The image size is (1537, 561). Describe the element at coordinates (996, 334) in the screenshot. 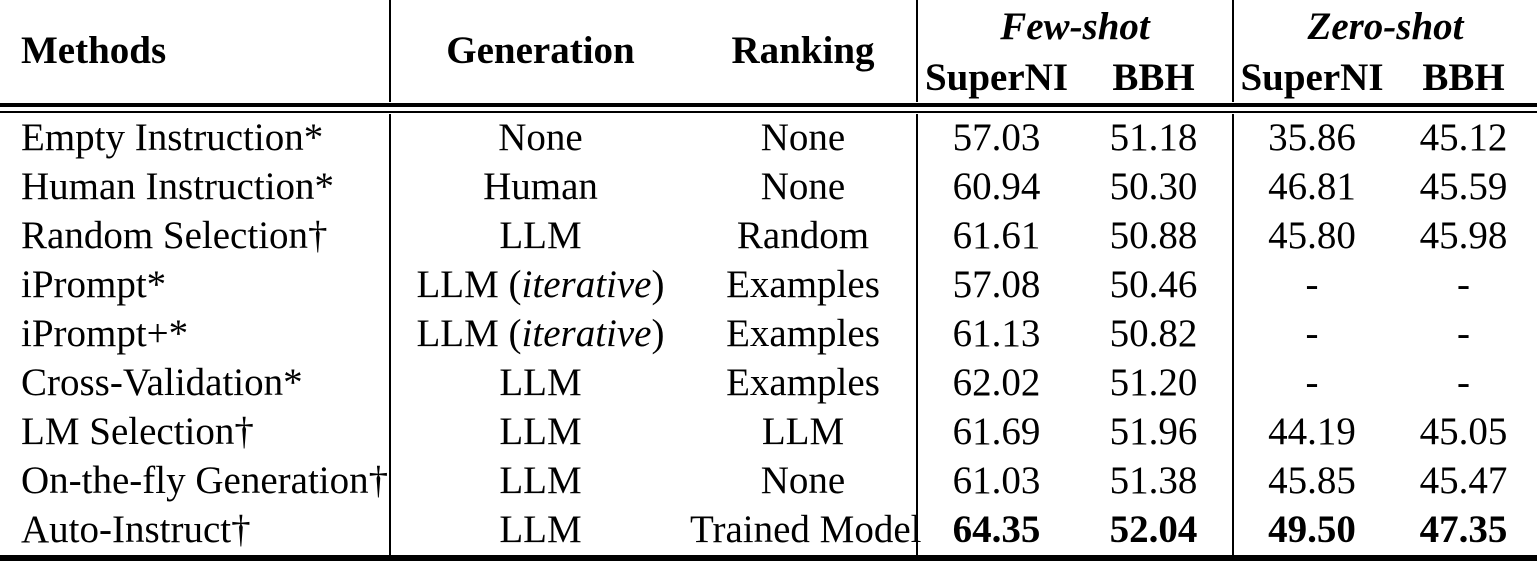

I see `cell-fewshot-superni: 61.13` at that location.